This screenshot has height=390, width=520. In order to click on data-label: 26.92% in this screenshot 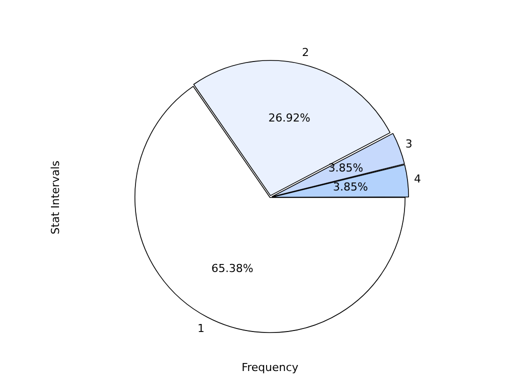, I will do `click(289, 118)`.